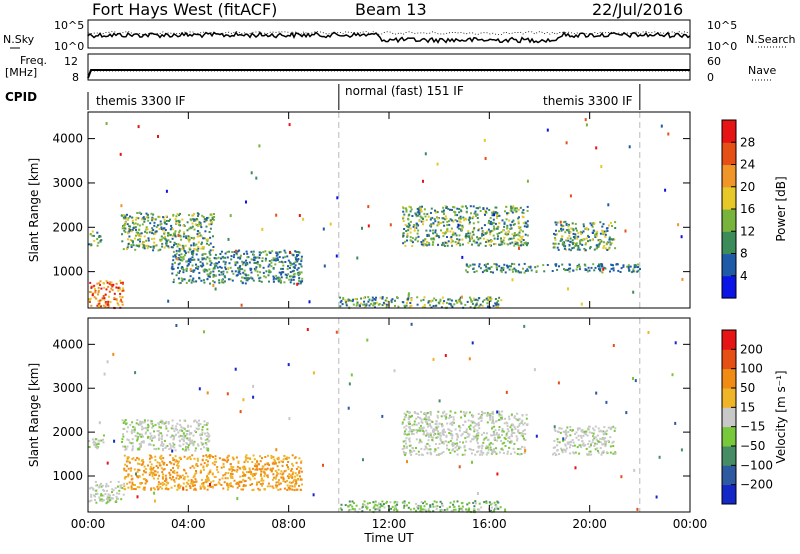  I want to click on noise-tick-bottom-right: 10^0, so click(722, 46).